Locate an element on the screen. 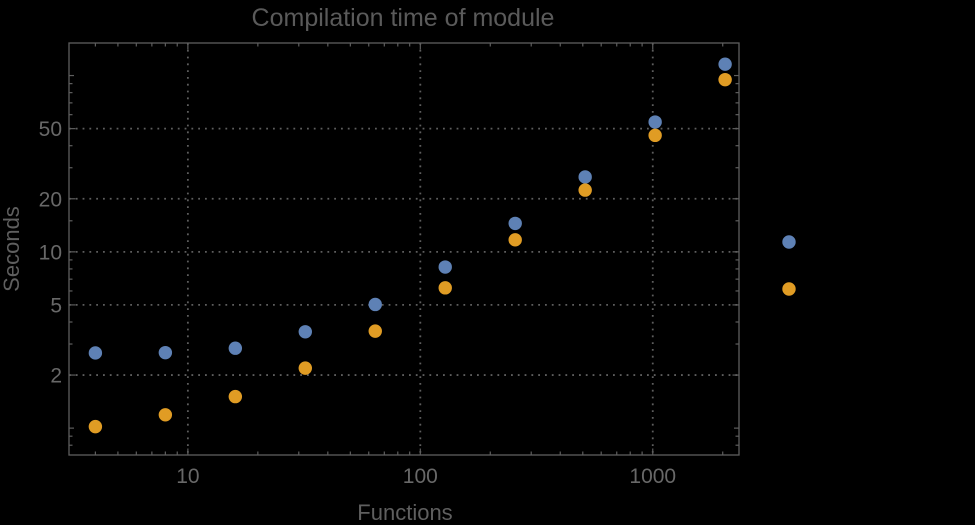 The height and width of the screenshot is (525, 975). data-point-series-orange-x2048 is located at coordinates (725, 79).